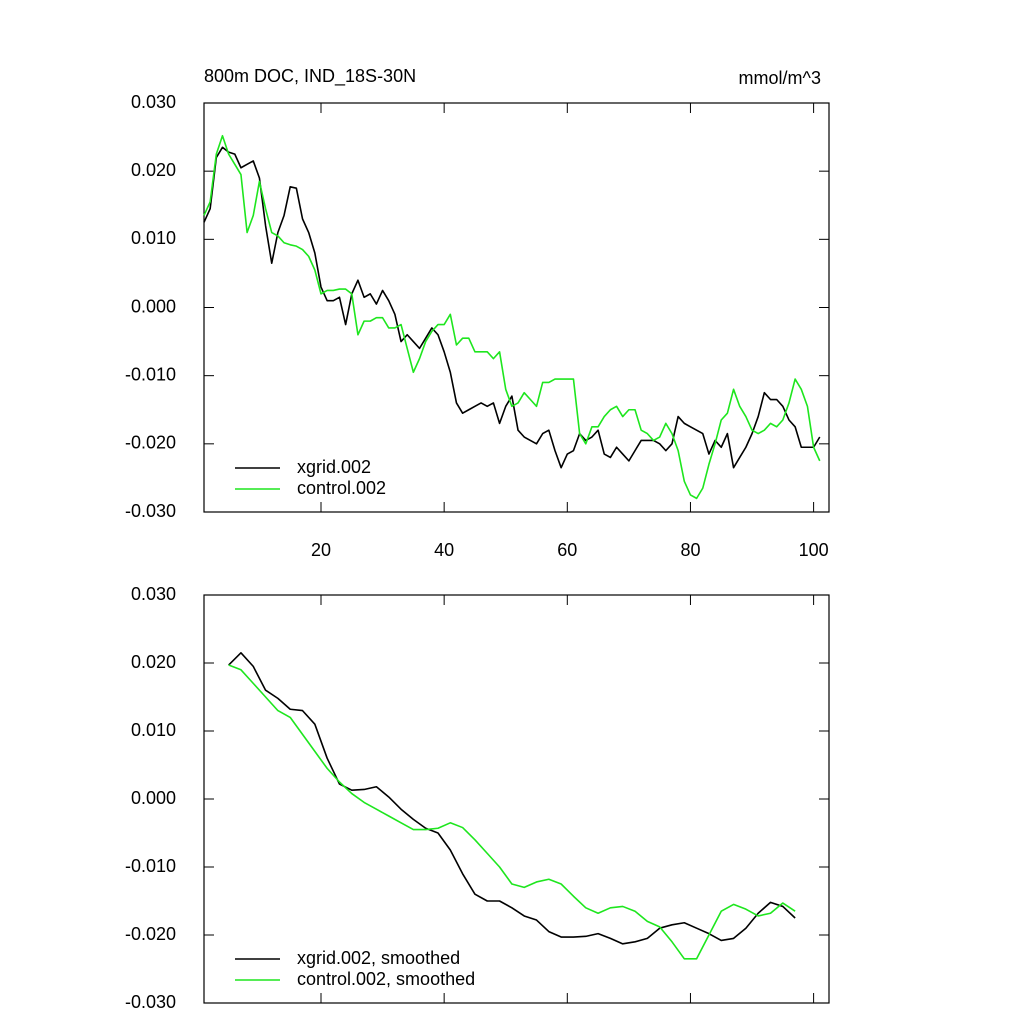 This screenshot has height=1024, width=1024. Describe the element at coordinates (690, 550) in the screenshot. I see `x-tick-label: 80` at that location.